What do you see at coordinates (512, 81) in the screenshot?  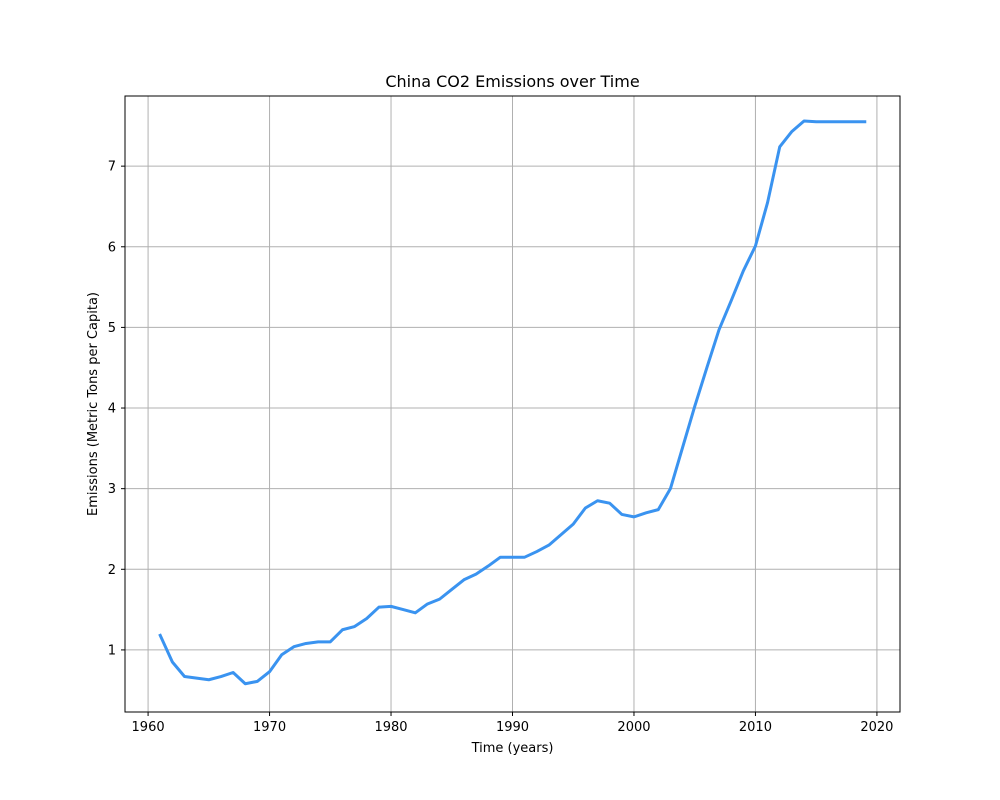 I see `chart-title: China CO2 Emissions over Time` at bounding box center [512, 81].